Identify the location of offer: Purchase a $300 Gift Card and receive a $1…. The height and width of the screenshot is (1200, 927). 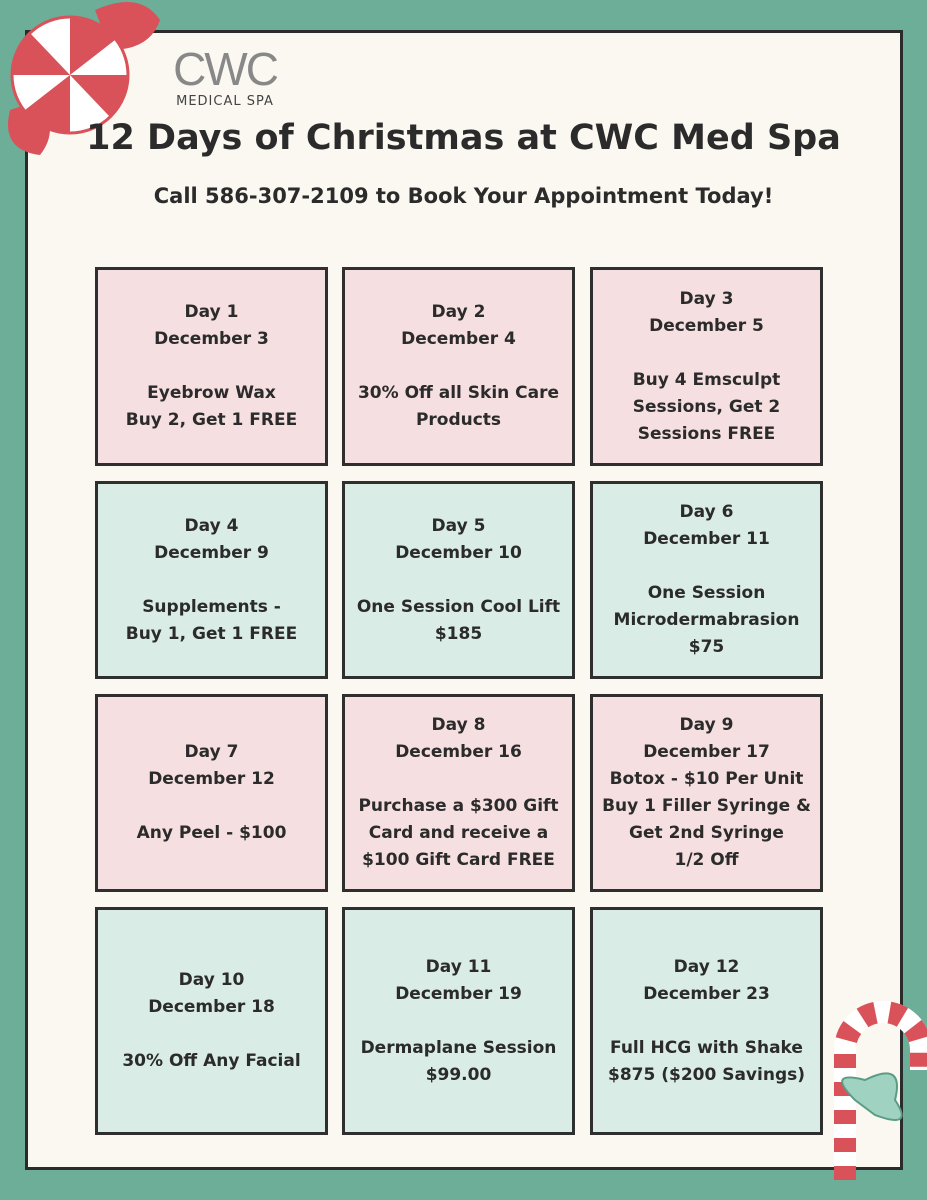
(458, 833).